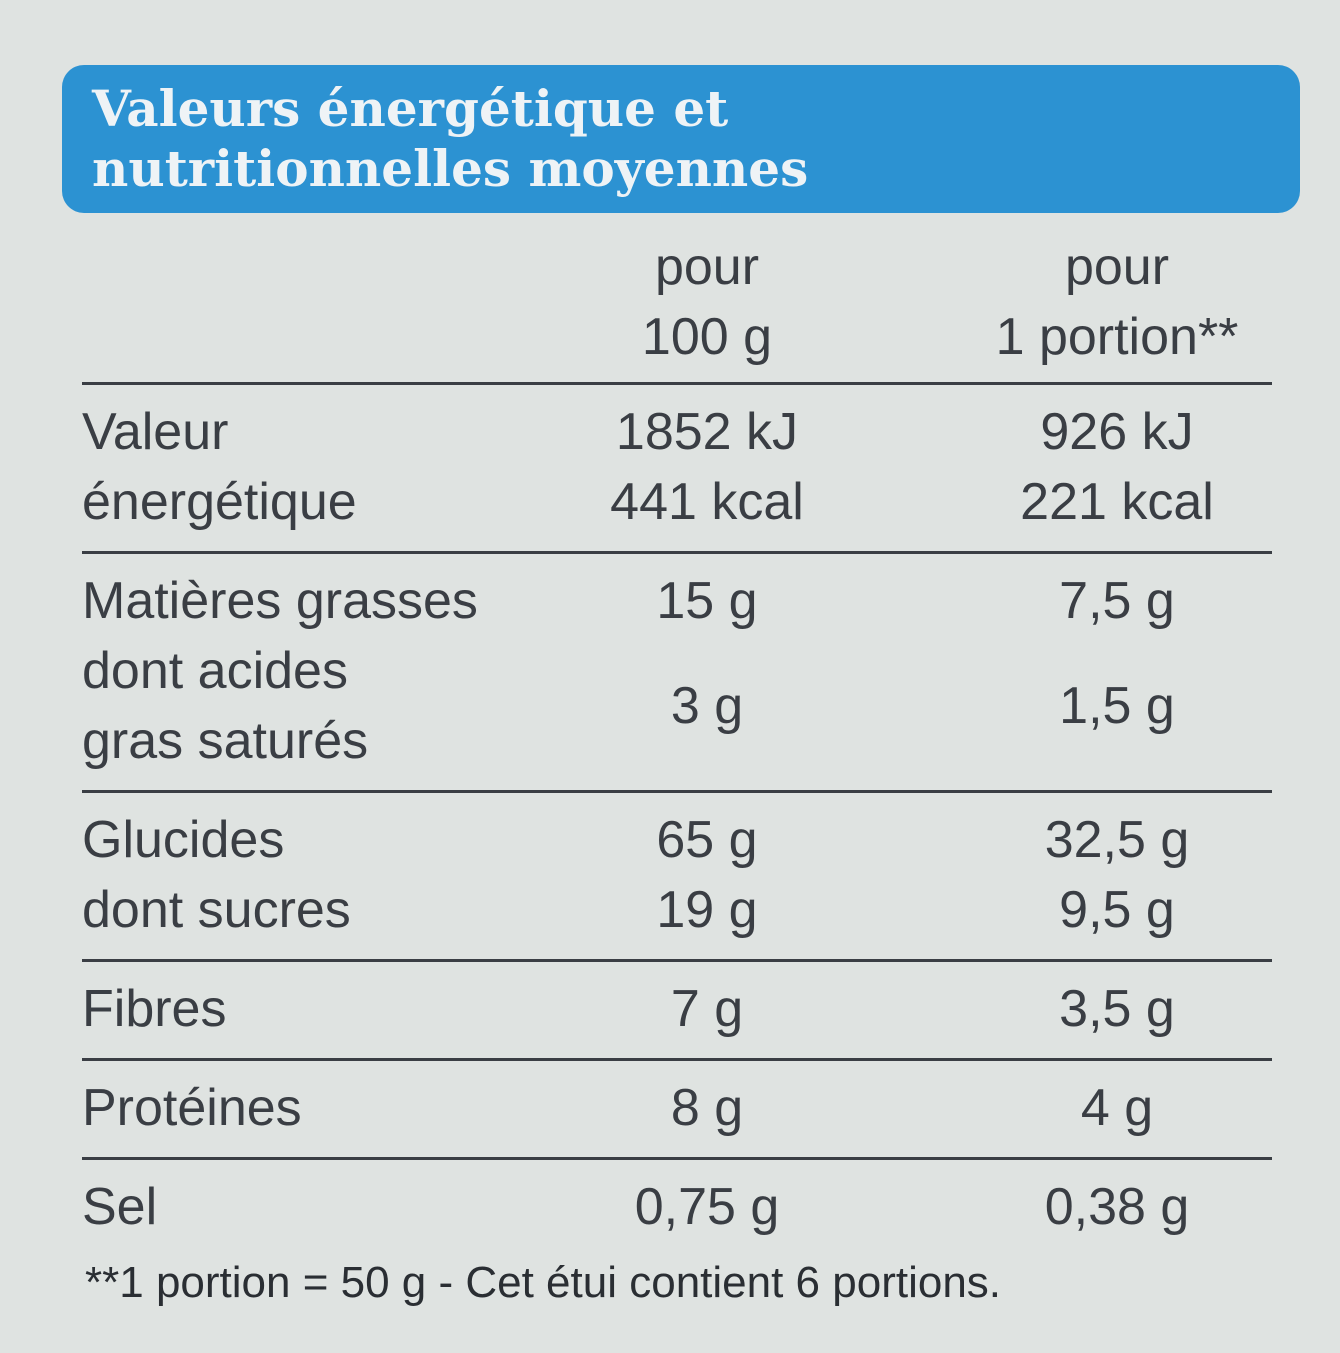 This screenshot has height=1353, width=1340. Describe the element at coordinates (312, 1009) in the screenshot. I see `nutrient-label: Fibres` at that location.